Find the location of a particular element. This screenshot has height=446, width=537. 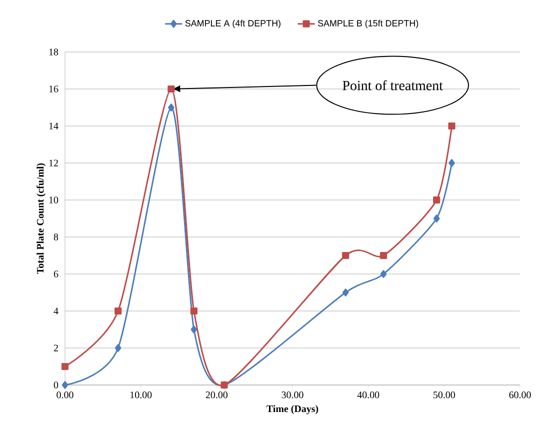

y-tick-label: 6 is located at coordinates (56, 274).